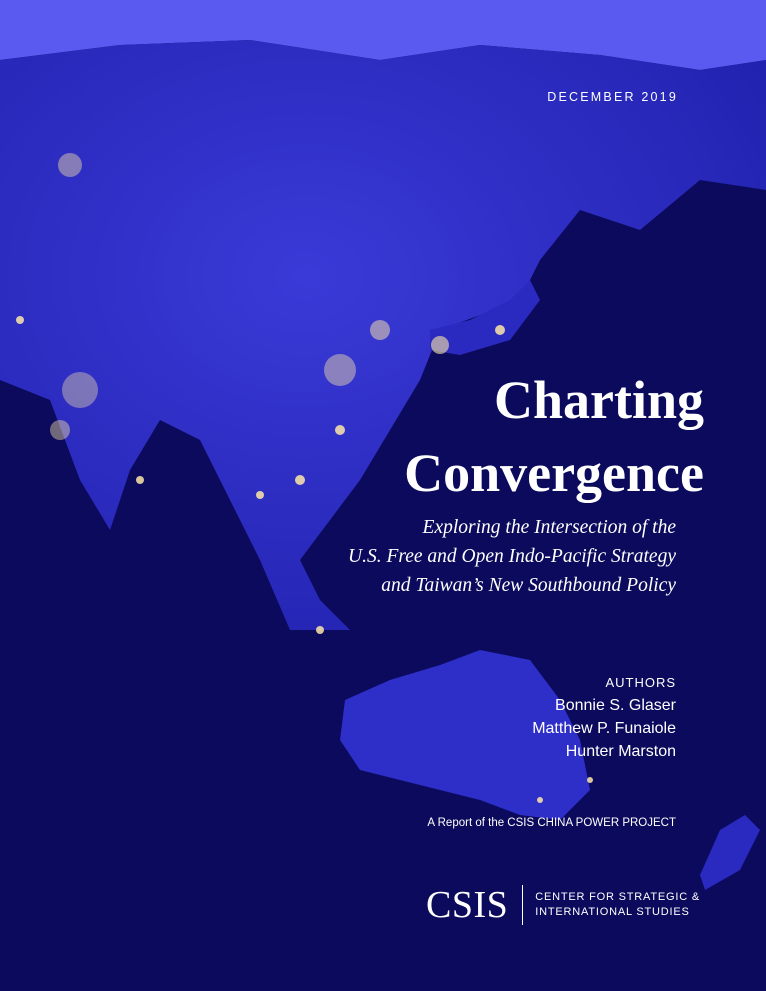 The image size is (766, 991). What do you see at coordinates (612, 912) in the screenshot?
I see `org-name-line: INTERNATIONAL STUDIES` at bounding box center [612, 912].